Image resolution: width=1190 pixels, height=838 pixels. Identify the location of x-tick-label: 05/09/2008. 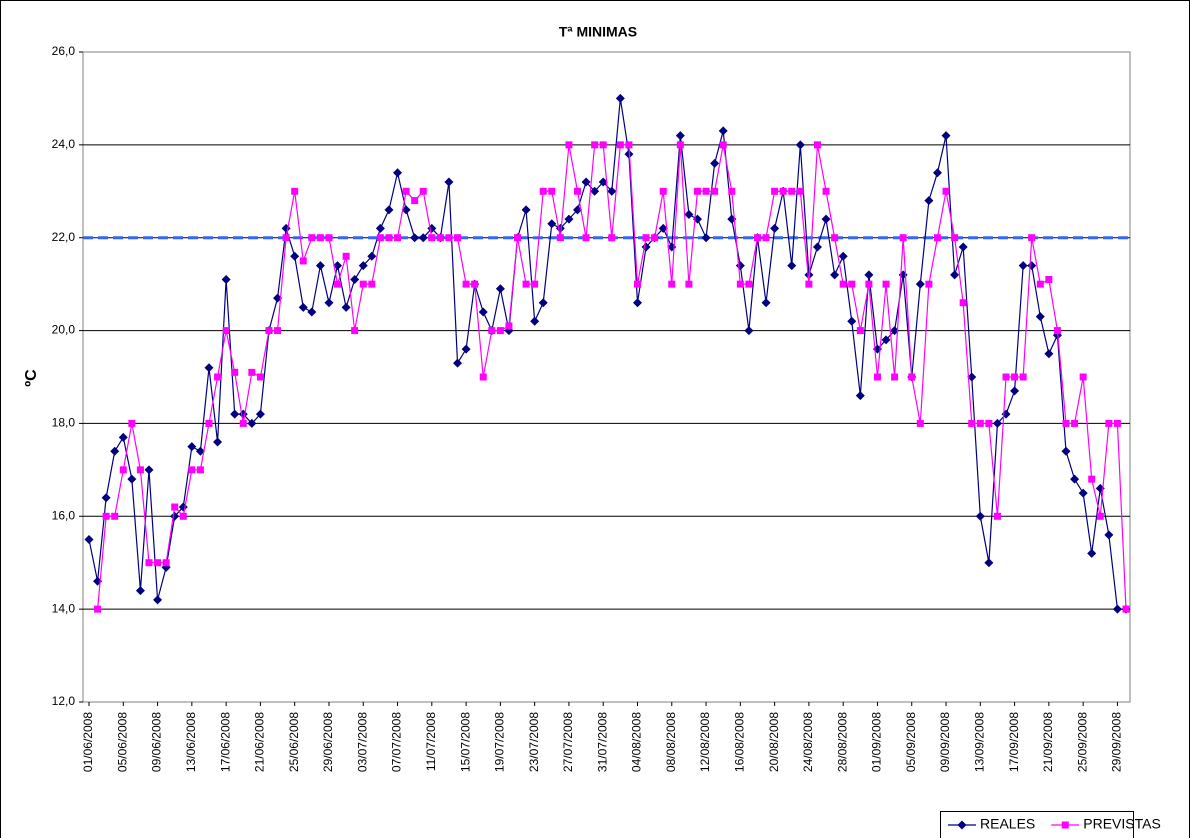
(911, 742).